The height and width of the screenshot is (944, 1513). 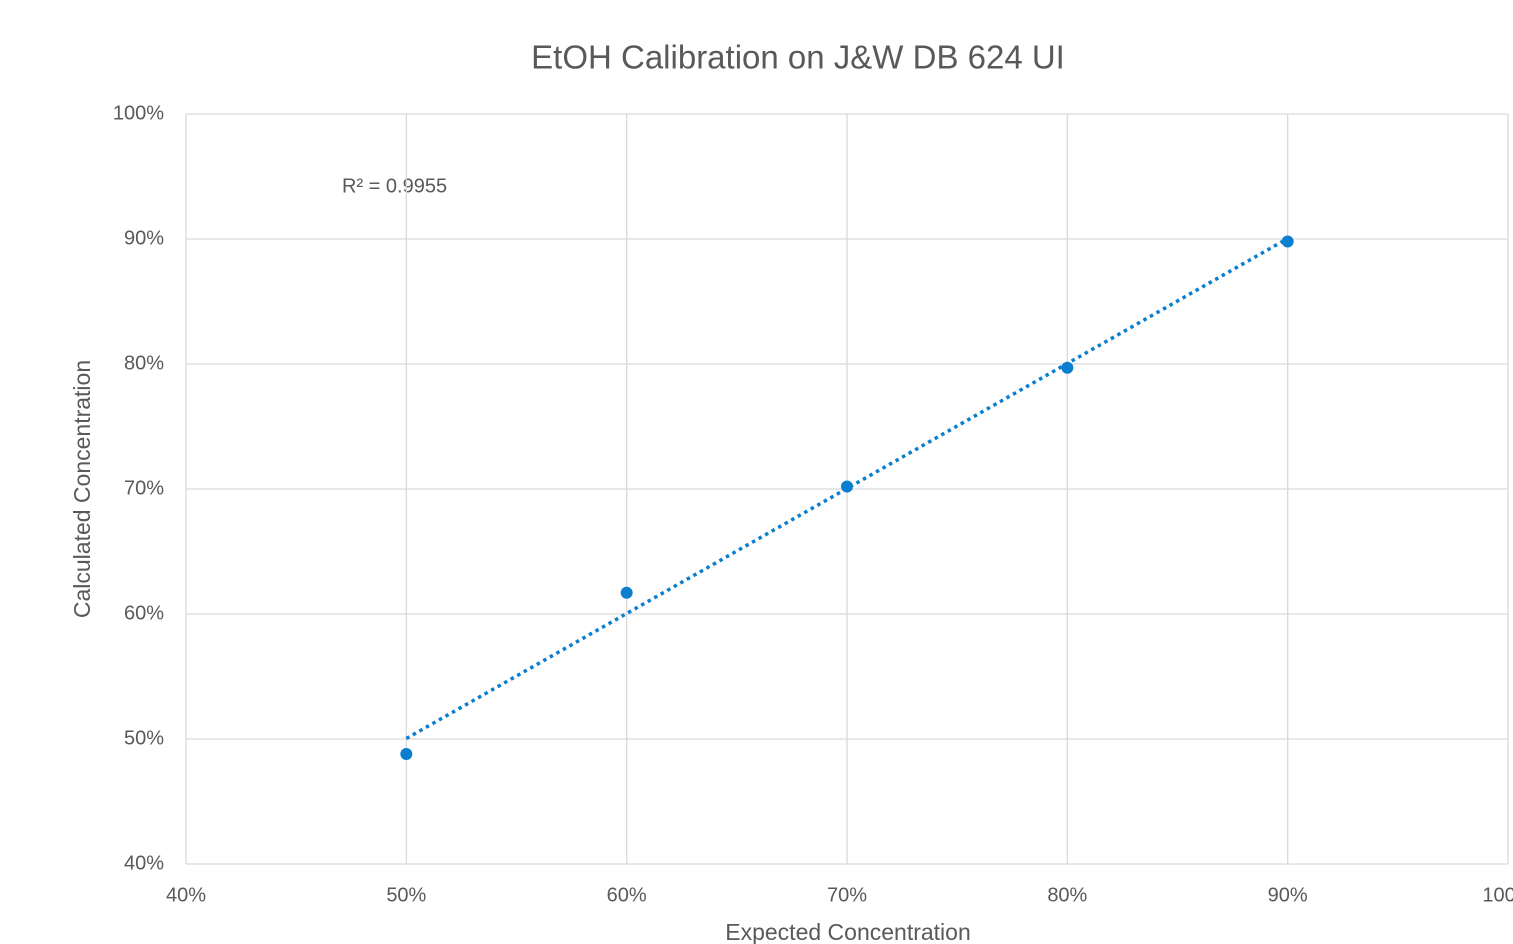 What do you see at coordinates (847, 895) in the screenshot?
I see `x-tick-label: 70%` at bounding box center [847, 895].